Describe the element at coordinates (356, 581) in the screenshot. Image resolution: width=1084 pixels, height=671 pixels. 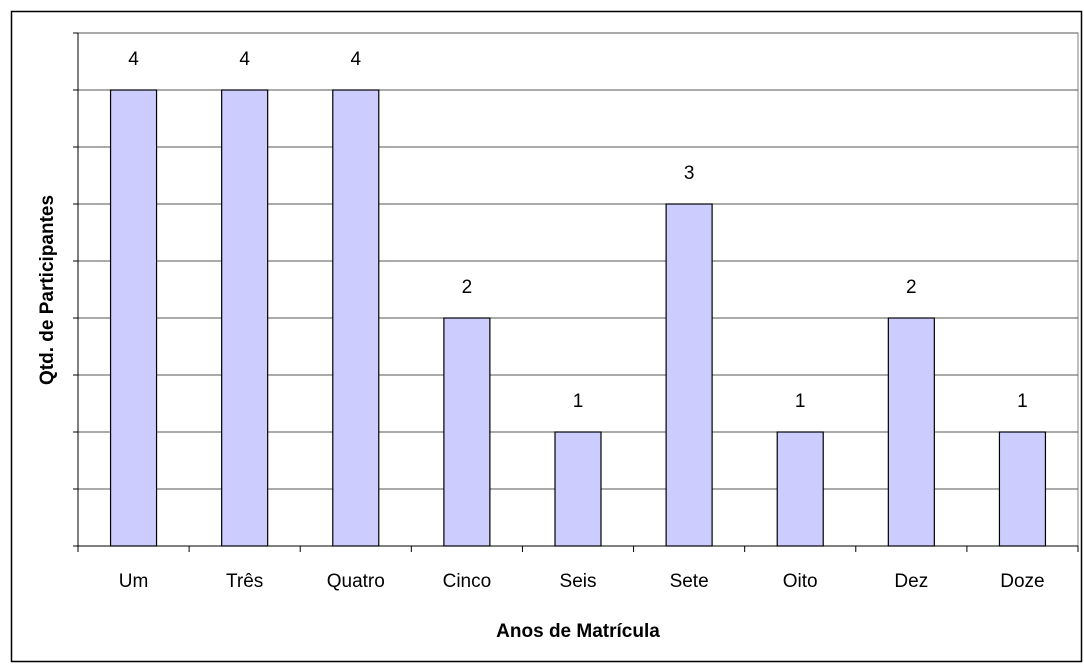
I see `x-tick-label: Quatro` at that location.